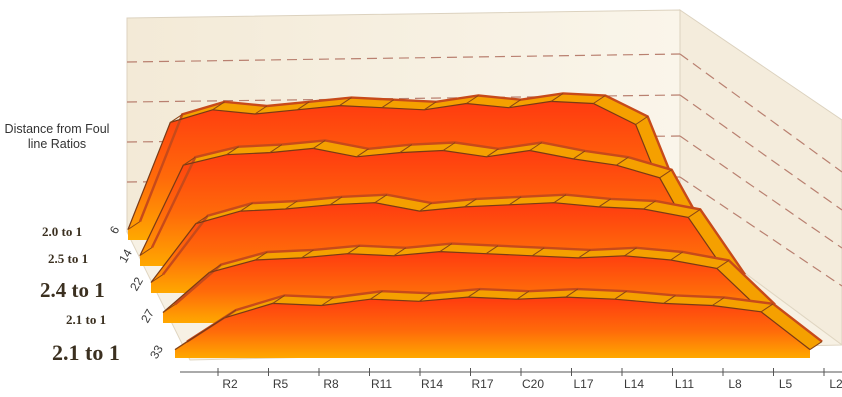 Image resolution: width=842 pixels, height=397 pixels. What do you see at coordinates (432, 384) in the screenshot?
I see `x-tick-label: R14` at bounding box center [432, 384].